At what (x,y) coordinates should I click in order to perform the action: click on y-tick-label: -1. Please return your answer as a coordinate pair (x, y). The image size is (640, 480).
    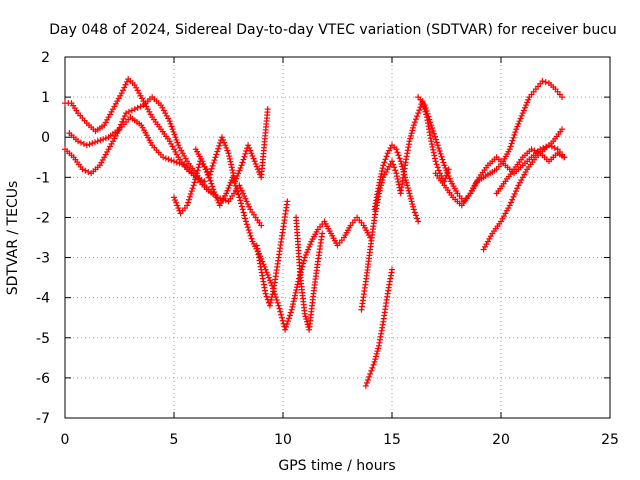
    Looking at the image, I should click on (43, 178).